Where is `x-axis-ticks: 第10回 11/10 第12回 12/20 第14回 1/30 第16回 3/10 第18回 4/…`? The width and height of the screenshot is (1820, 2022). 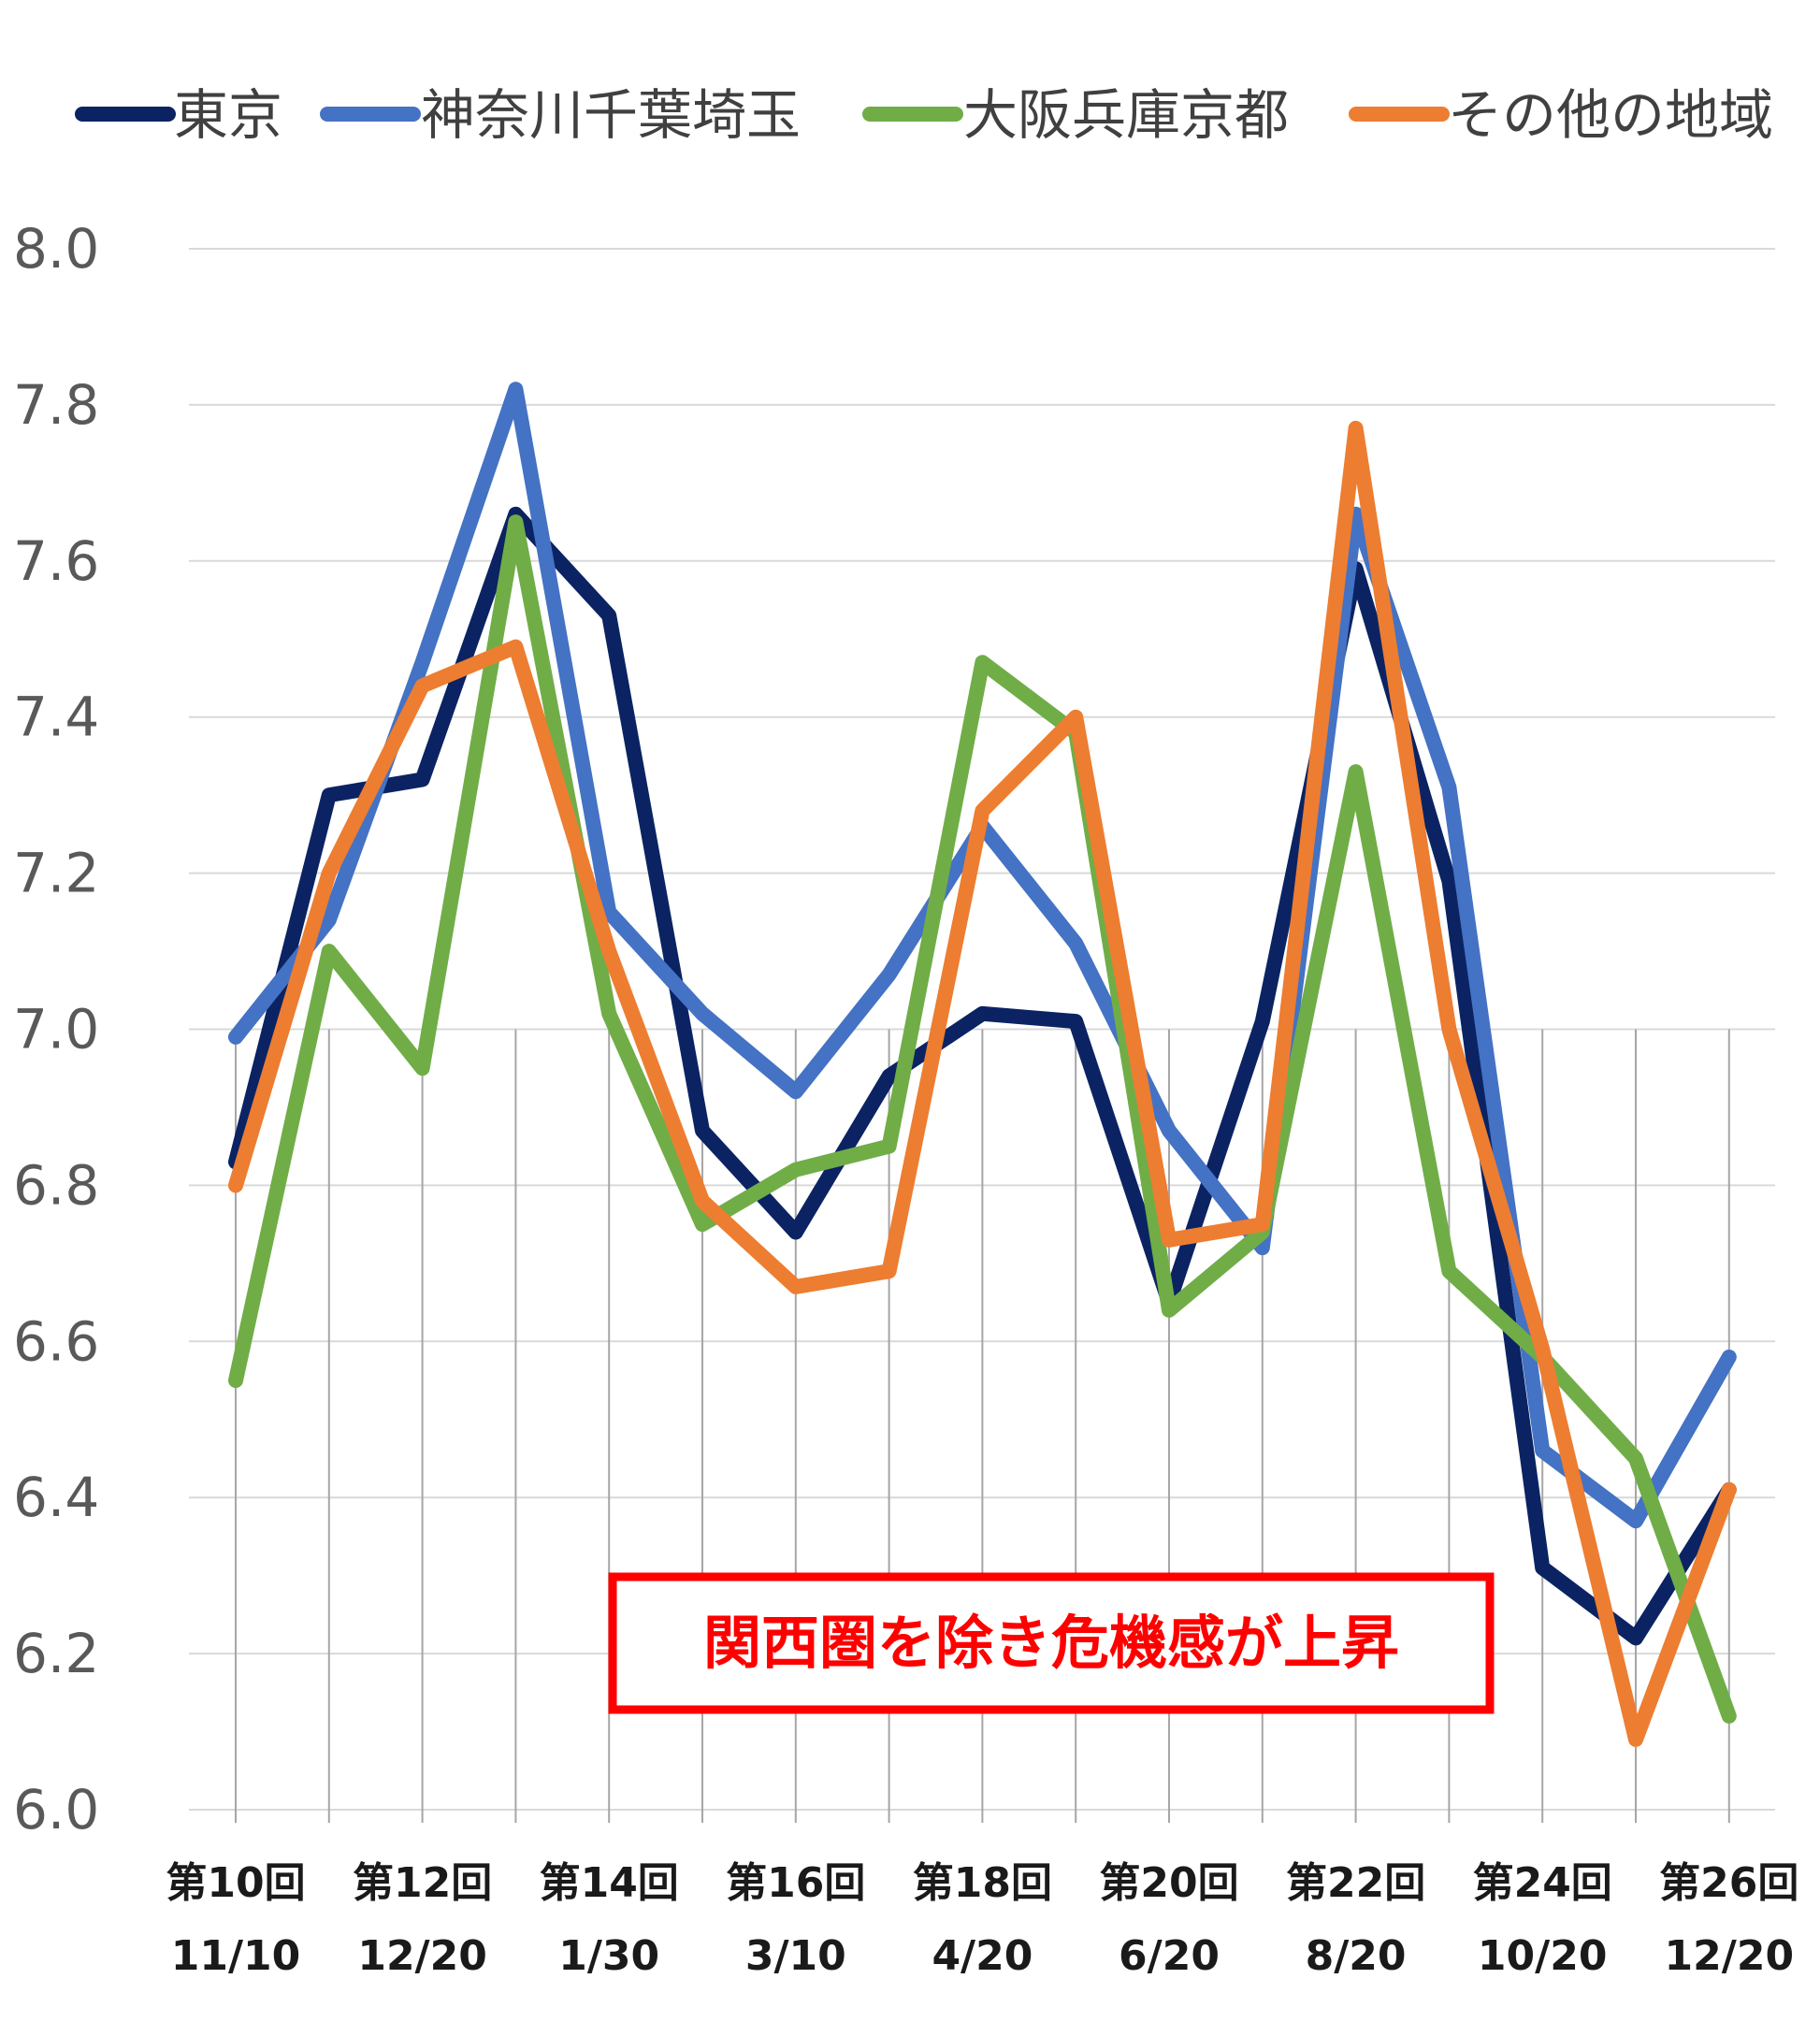
x-axis-ticks: 第10回 11/10 第12回 12/20 第14回 1/30 第16回 3/10 第18回 4/… is located at coordinates (982, 1919).